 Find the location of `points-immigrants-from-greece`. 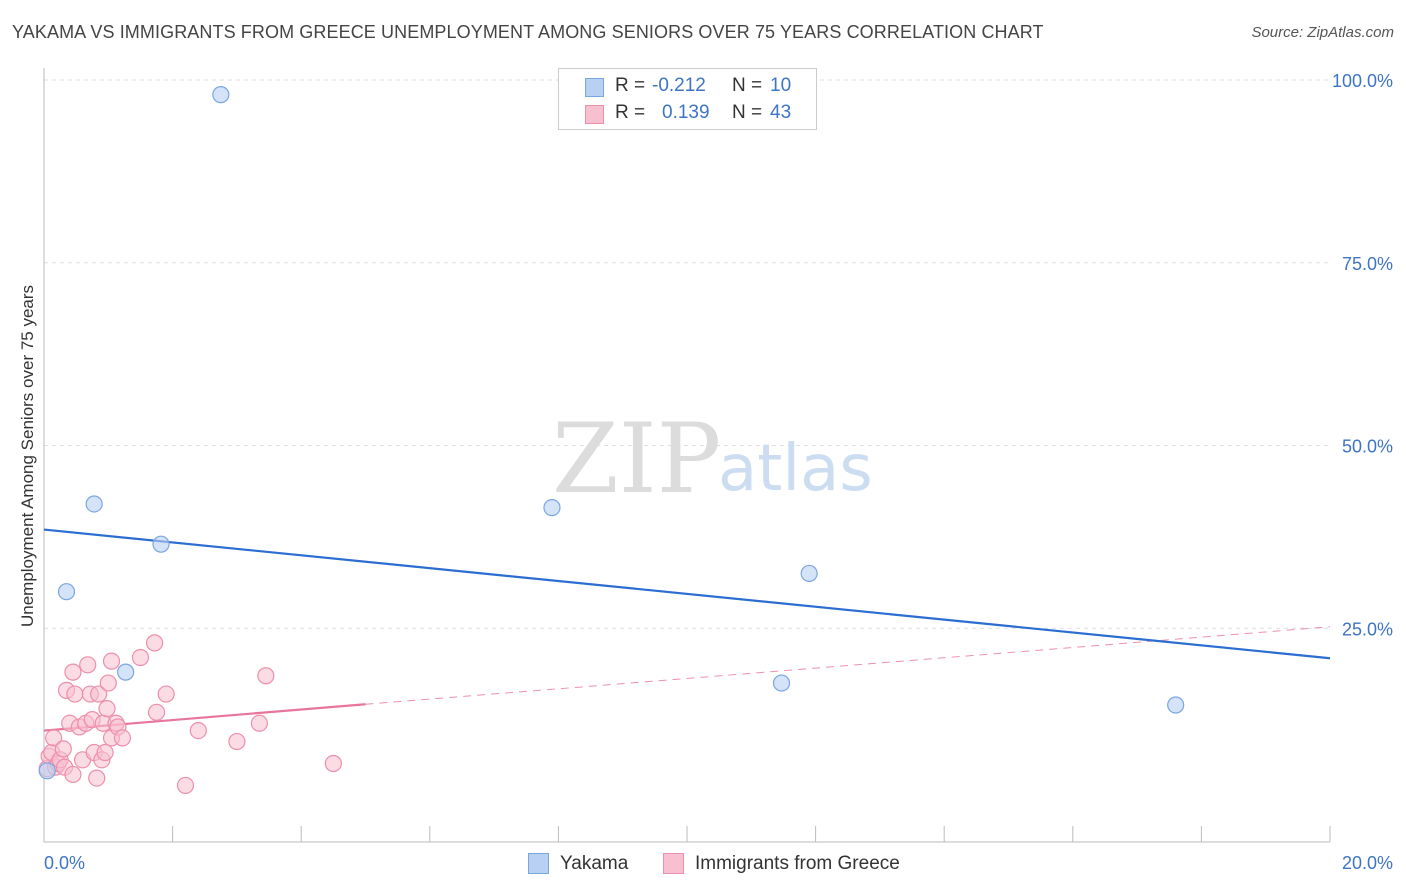

points-immigrants-from-greece is located at coordinates (190, 714).